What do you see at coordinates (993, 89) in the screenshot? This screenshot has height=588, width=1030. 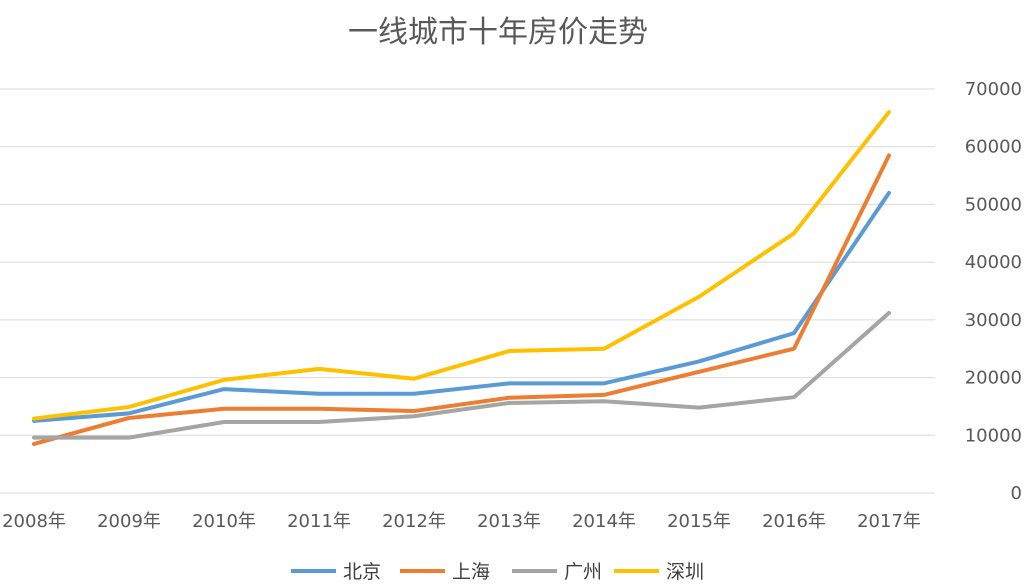 I see `y-tick-label: 70000` at bounding box center [993, 89].